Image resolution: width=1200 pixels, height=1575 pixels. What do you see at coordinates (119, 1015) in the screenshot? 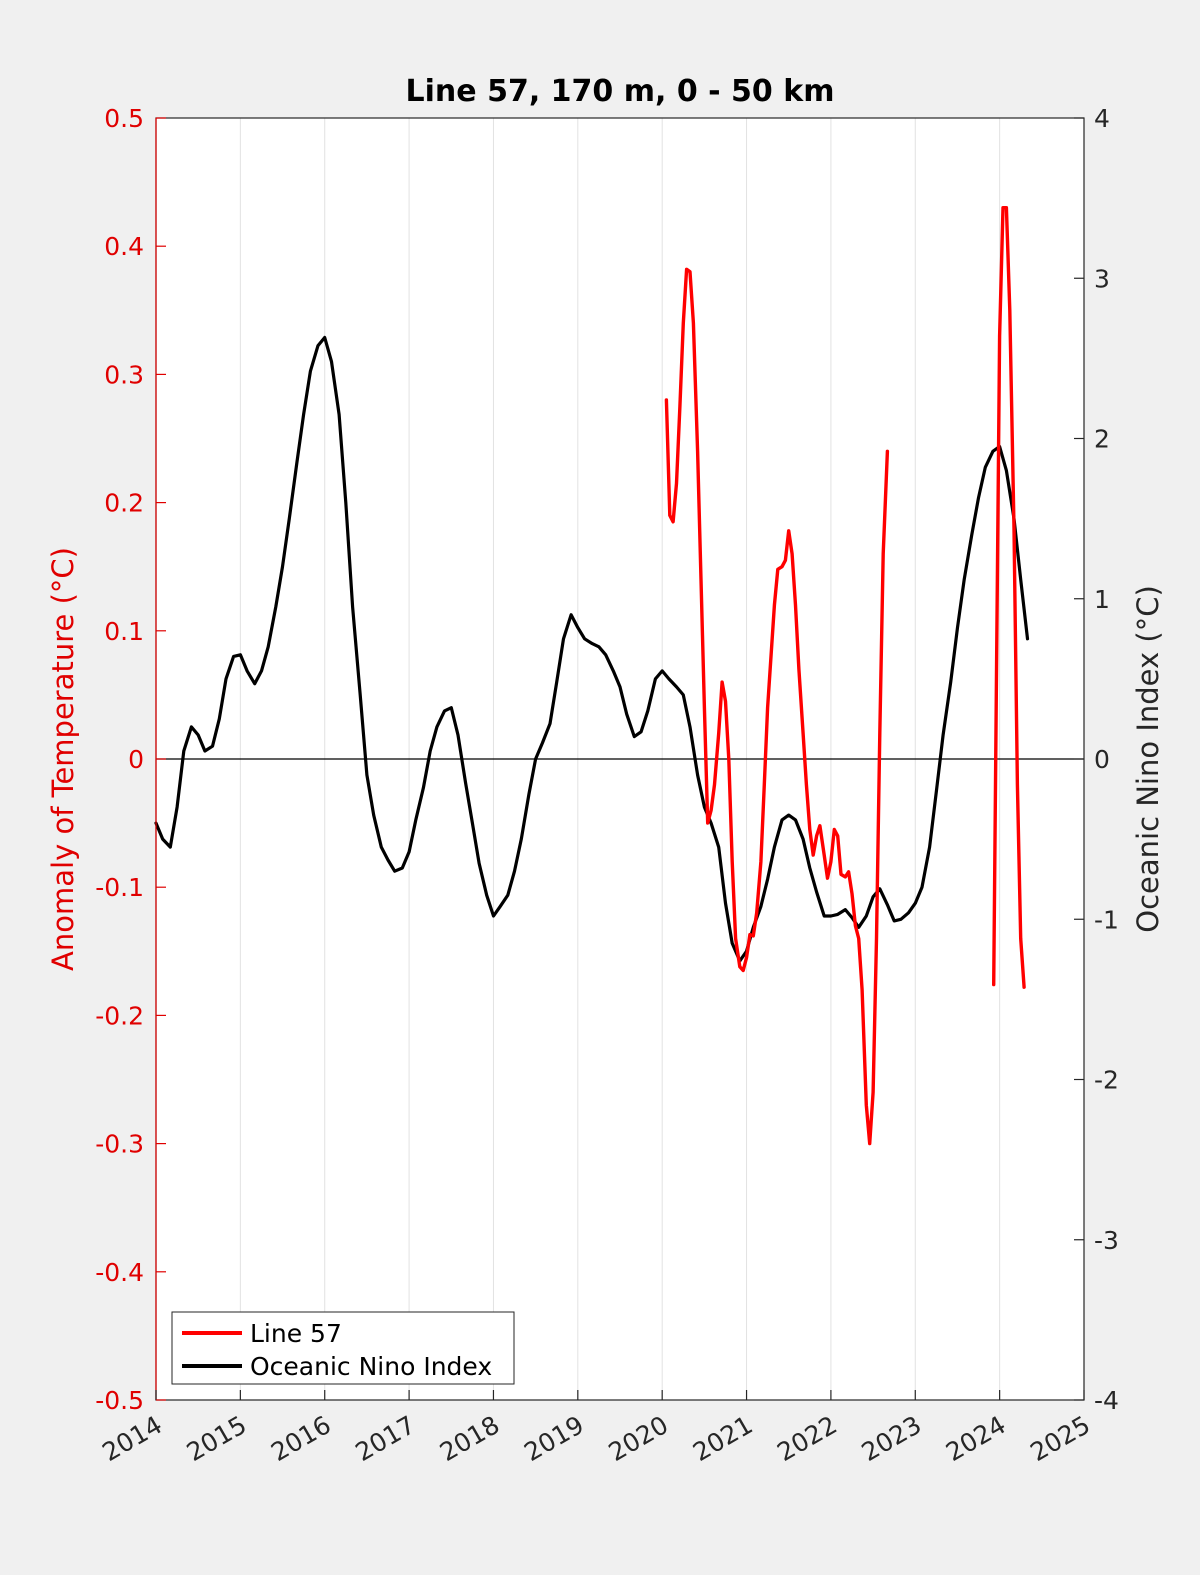
I see `y-left-tick-label: -0.2` at bounding box center [119, 1015].